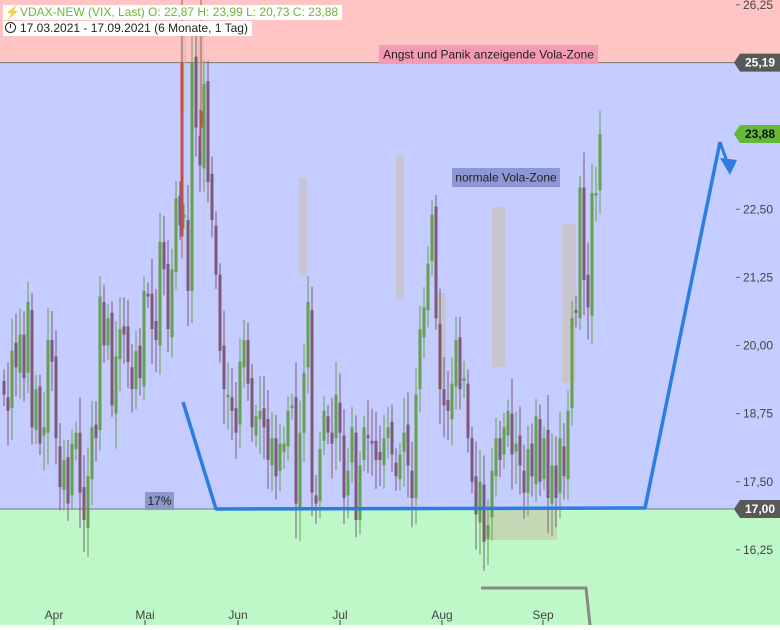  Describe the element at coordinates (725, 156) in the screenshot. I see `channel-arrow-stem` at that location.